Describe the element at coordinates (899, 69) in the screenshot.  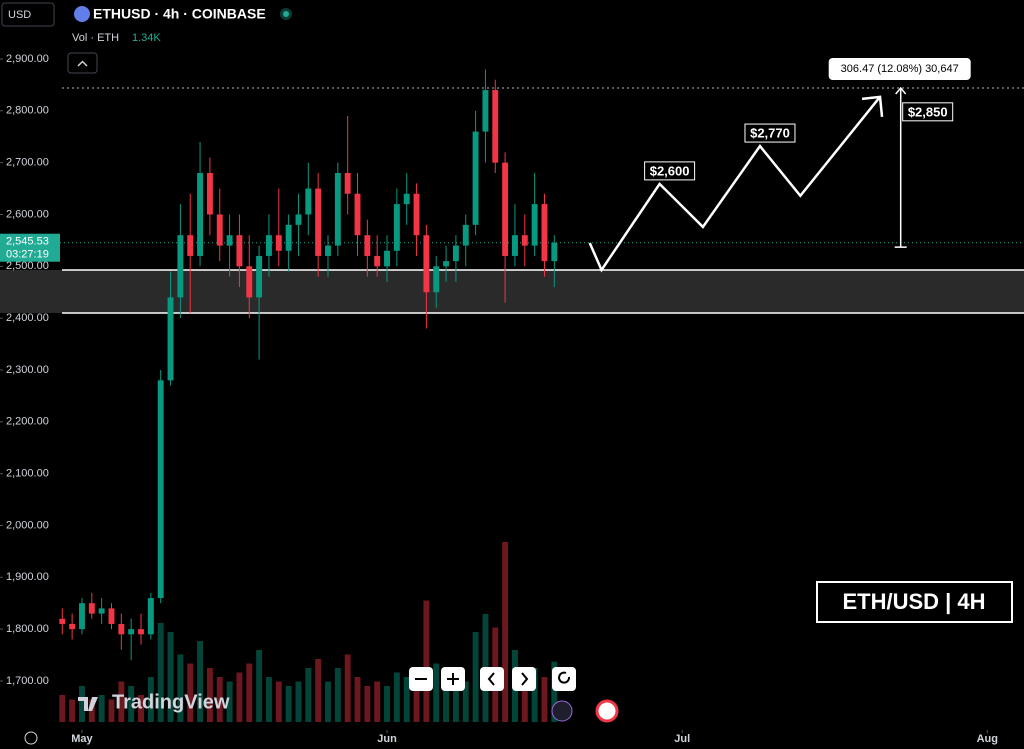
I see `measure-label-box` at that location.